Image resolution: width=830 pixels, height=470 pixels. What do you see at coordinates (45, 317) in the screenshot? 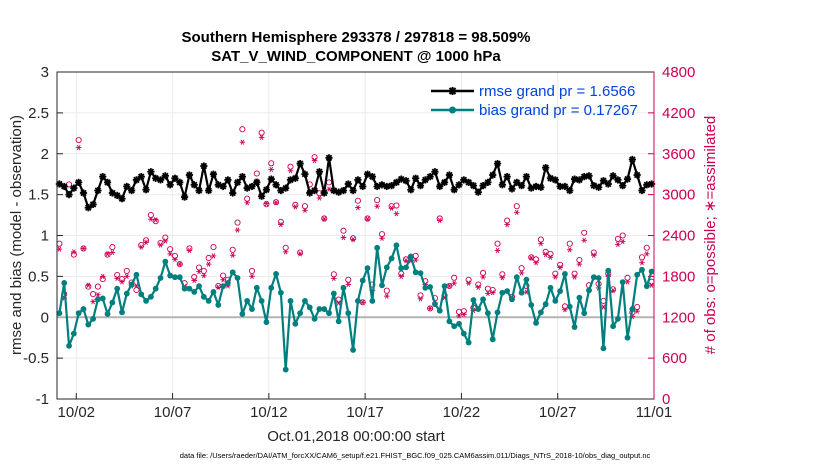
I see `y-tick-label: 0` at bounding box center [45, 317].